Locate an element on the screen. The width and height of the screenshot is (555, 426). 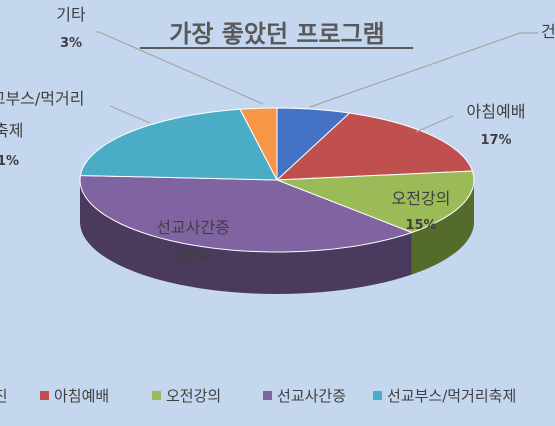
legend: 검진 아침예배 오전강의 선교사간증 선교부스/먹거리축제 is located at coordinates (258, 396).